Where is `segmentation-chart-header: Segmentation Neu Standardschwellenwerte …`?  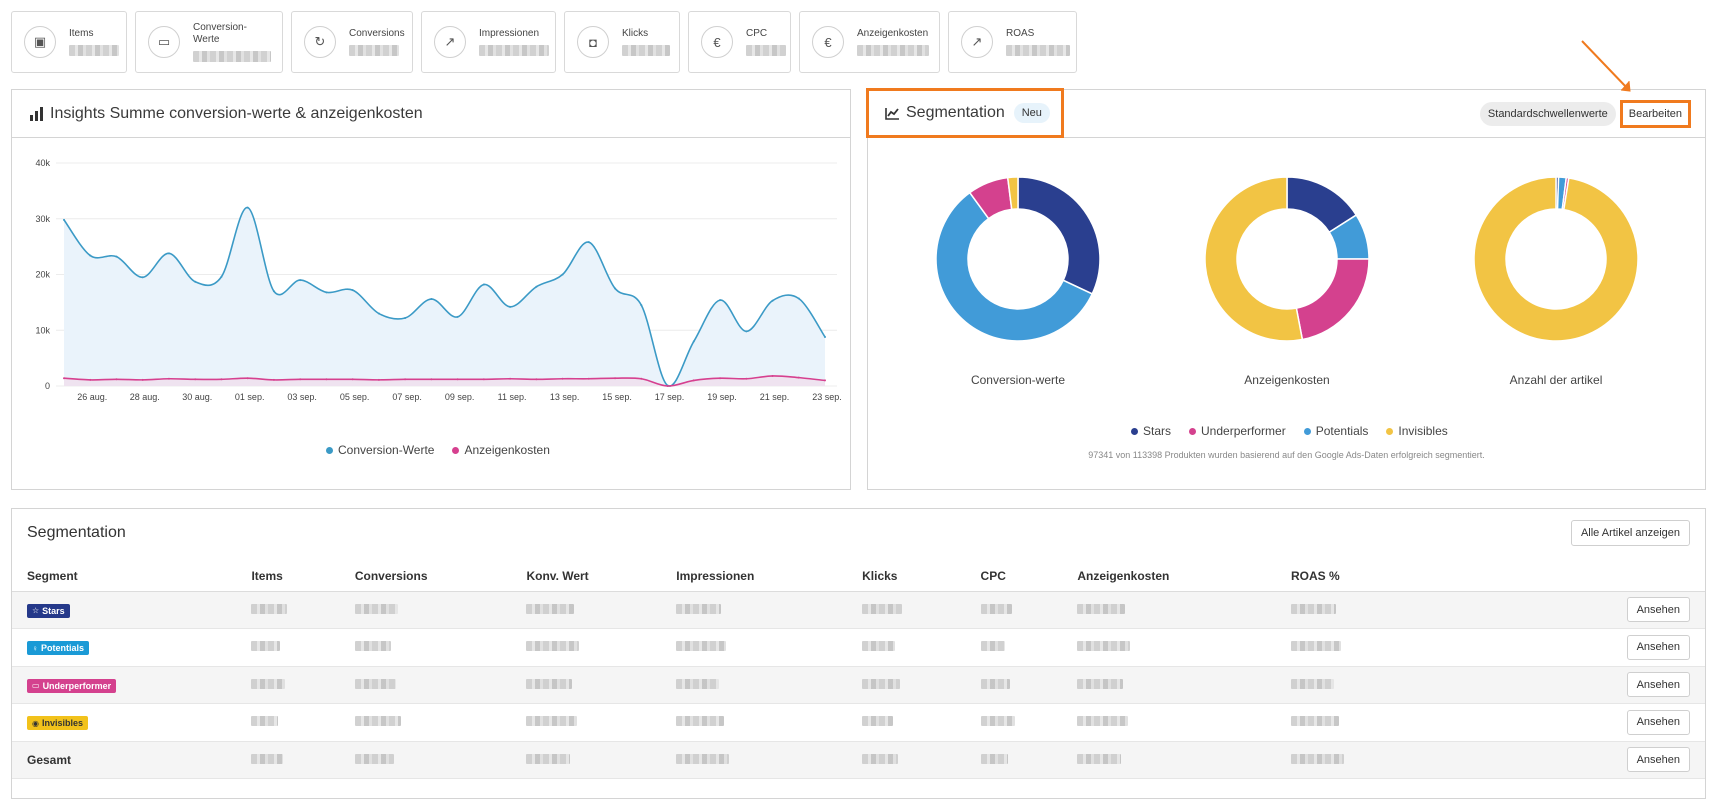 segmentation-chart-header: Segmentation Neu Standardschwellenwerte … is located at coordinates (1285, 113).